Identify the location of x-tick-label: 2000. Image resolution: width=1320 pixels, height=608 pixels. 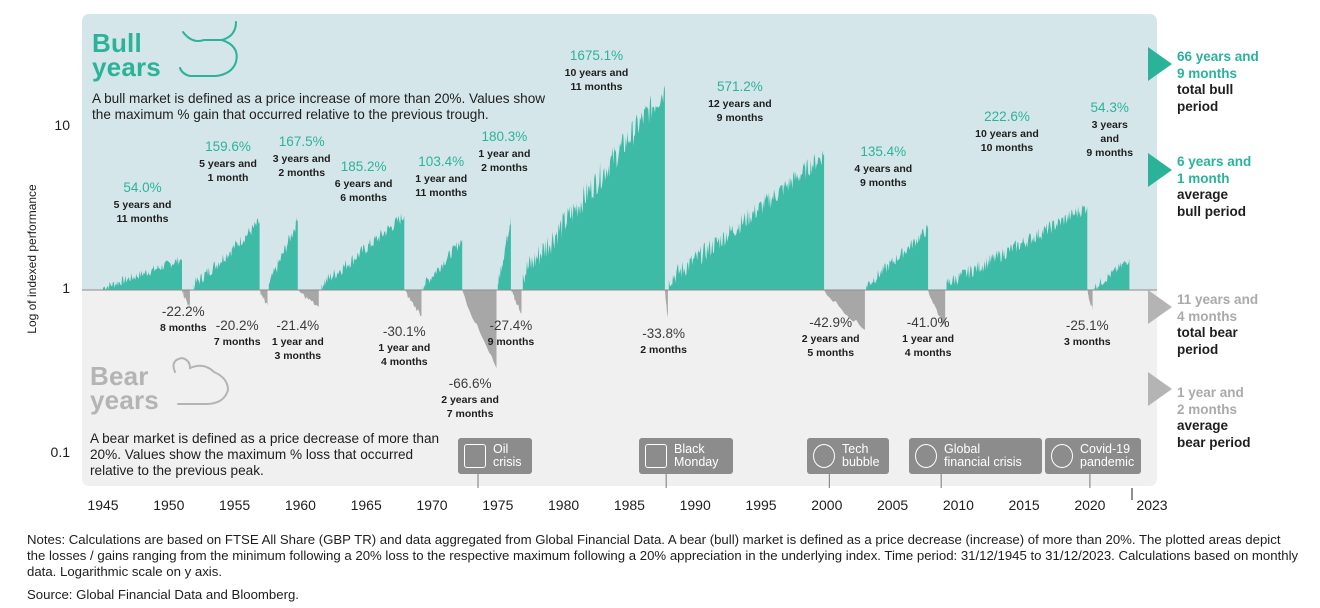
(826, 505).